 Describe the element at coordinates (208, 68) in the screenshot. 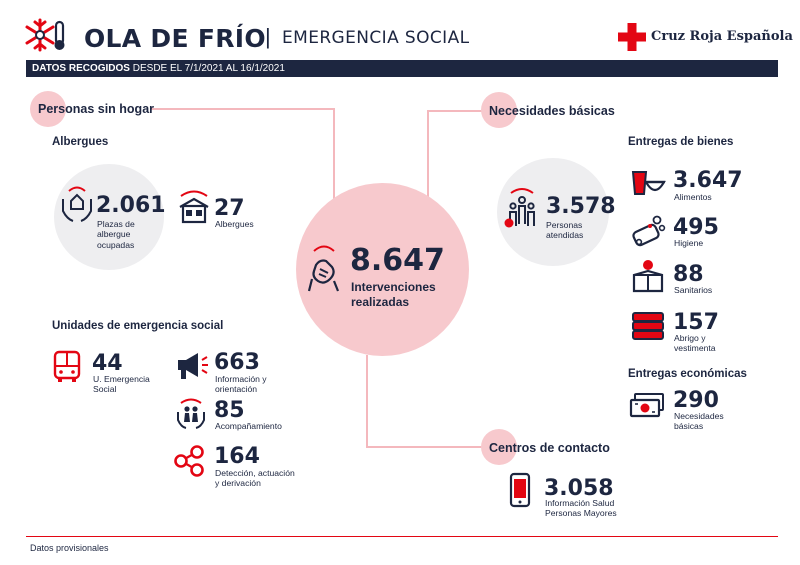

I see `date-range-value: DESDE EL 7/1/2021 AL 16/1/2021` at that location.